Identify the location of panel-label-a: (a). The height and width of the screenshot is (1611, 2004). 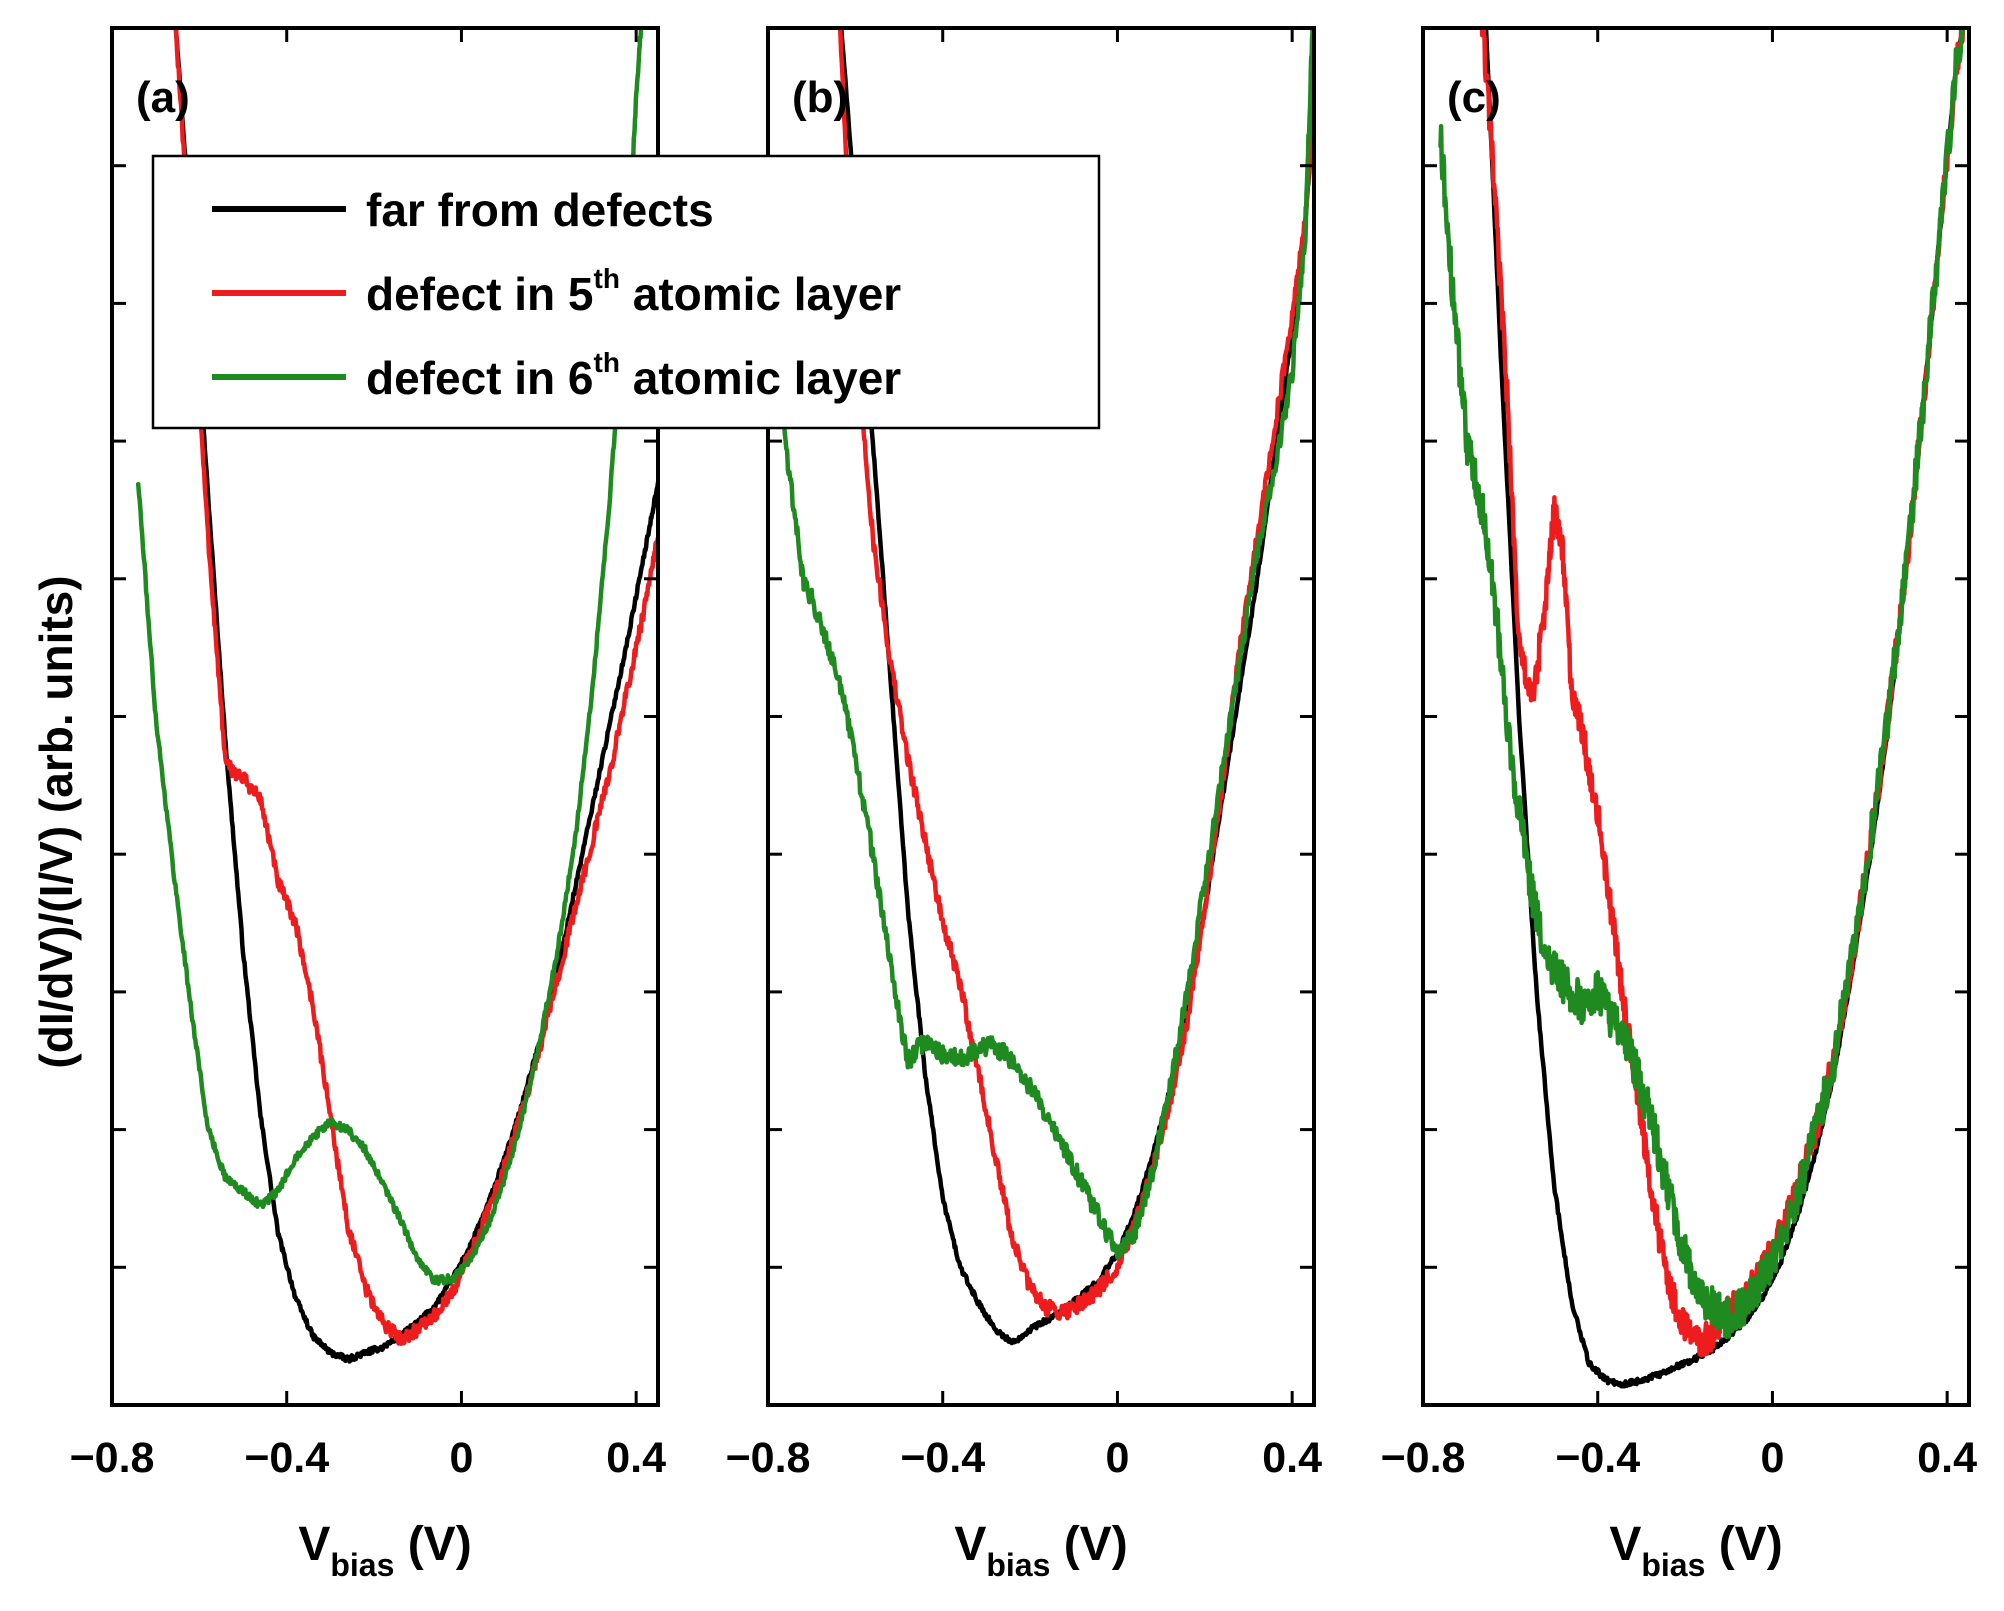
(163, 97).